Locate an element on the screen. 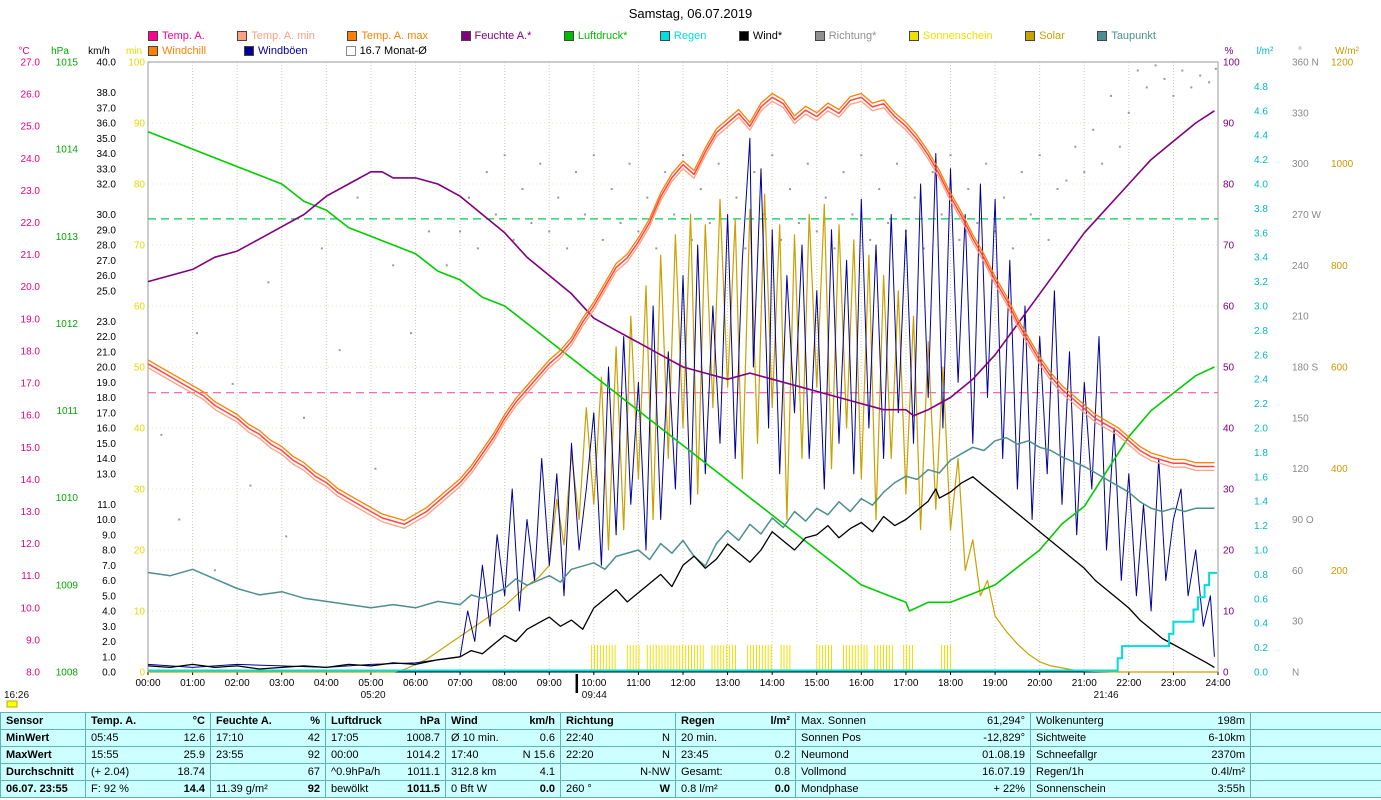 The height and width of the screenshot is (800, 1381). svg-text: 05:00 is located at coordinates (370, 683).